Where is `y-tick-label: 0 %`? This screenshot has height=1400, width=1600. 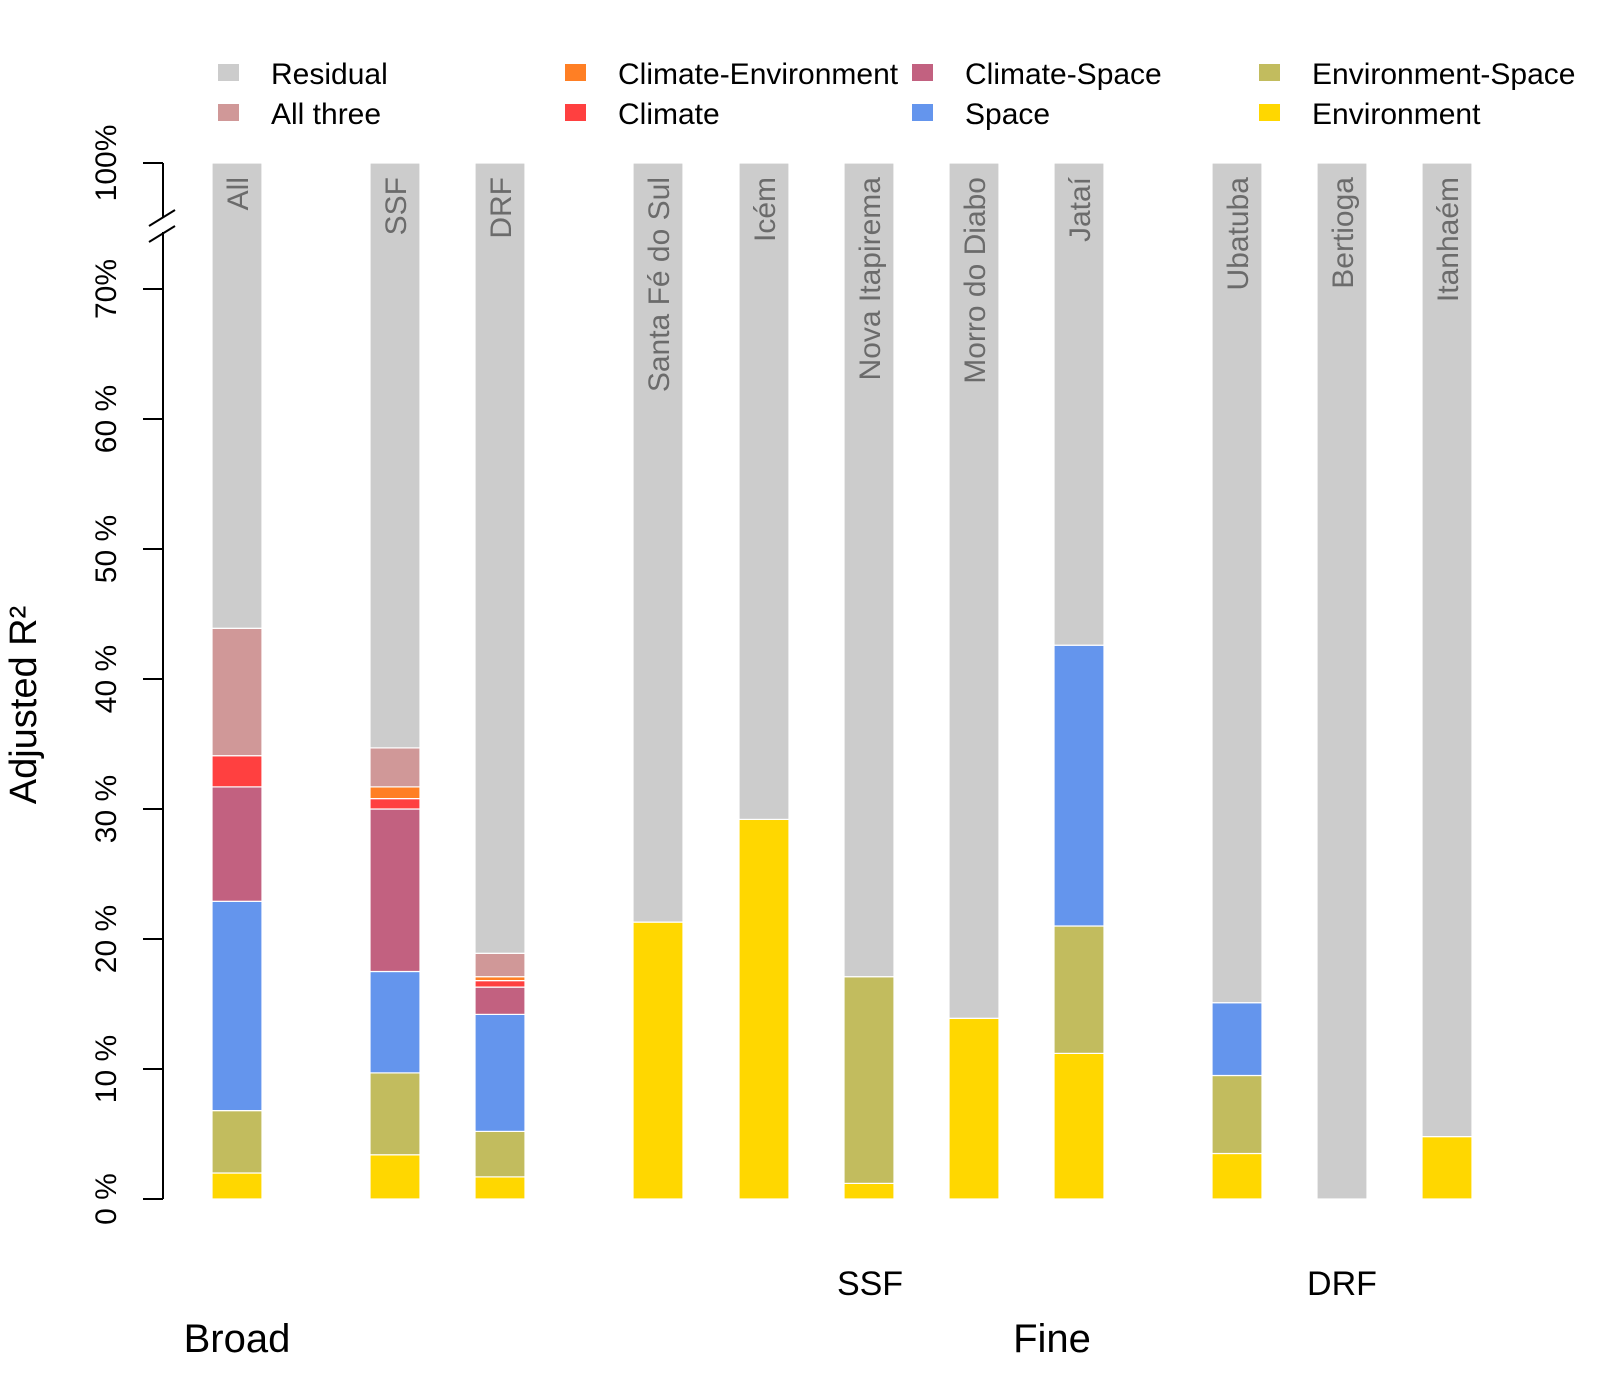
y-tick-label: 0 % is located at coordinates (106, 1199).